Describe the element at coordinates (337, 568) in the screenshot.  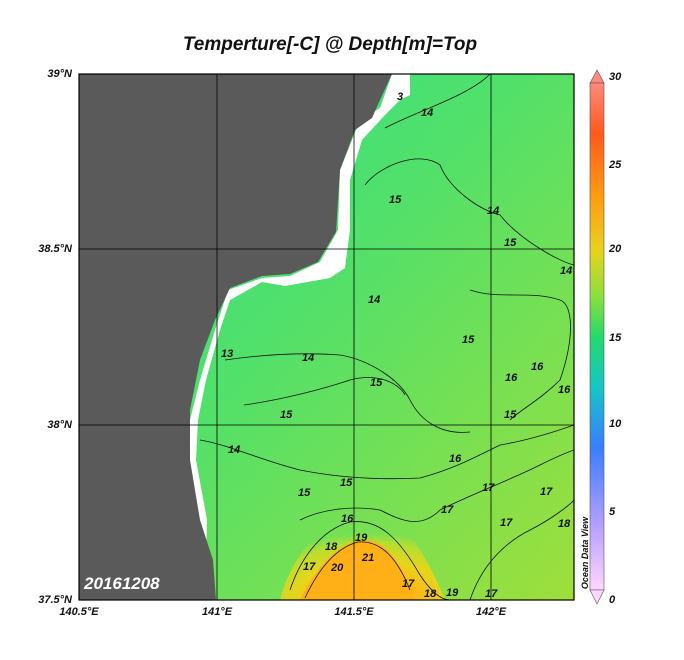
I see `contour-label: 20` at that location.